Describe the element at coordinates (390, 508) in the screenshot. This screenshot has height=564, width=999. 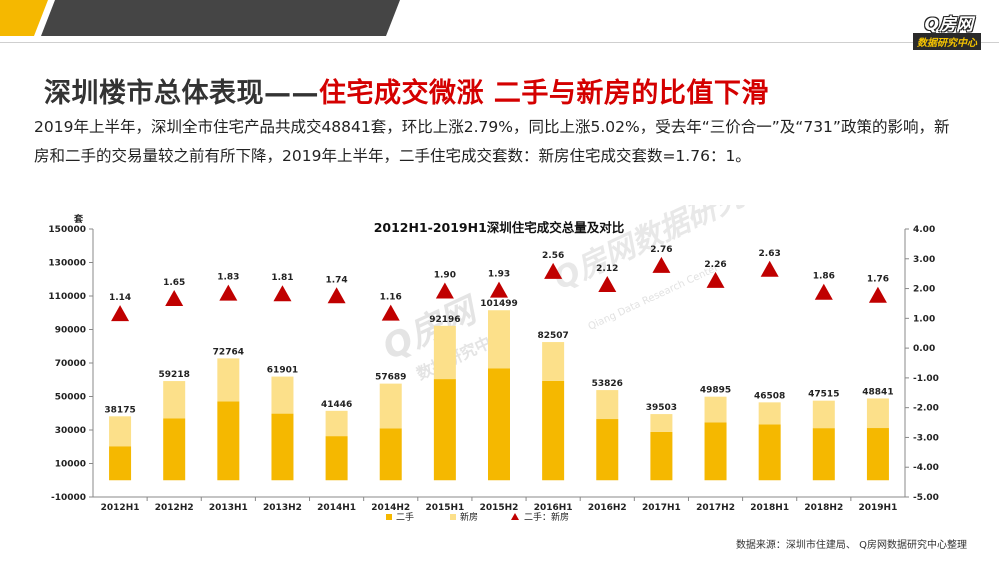
I see `x-tick-label: 2014H2` at that location.